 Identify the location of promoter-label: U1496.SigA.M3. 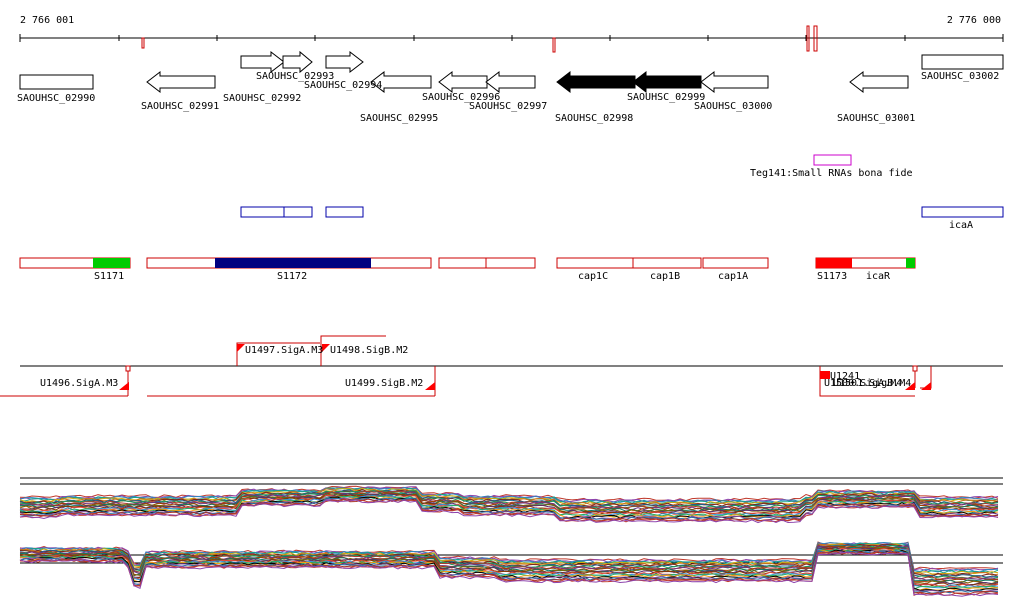
(79, 383).